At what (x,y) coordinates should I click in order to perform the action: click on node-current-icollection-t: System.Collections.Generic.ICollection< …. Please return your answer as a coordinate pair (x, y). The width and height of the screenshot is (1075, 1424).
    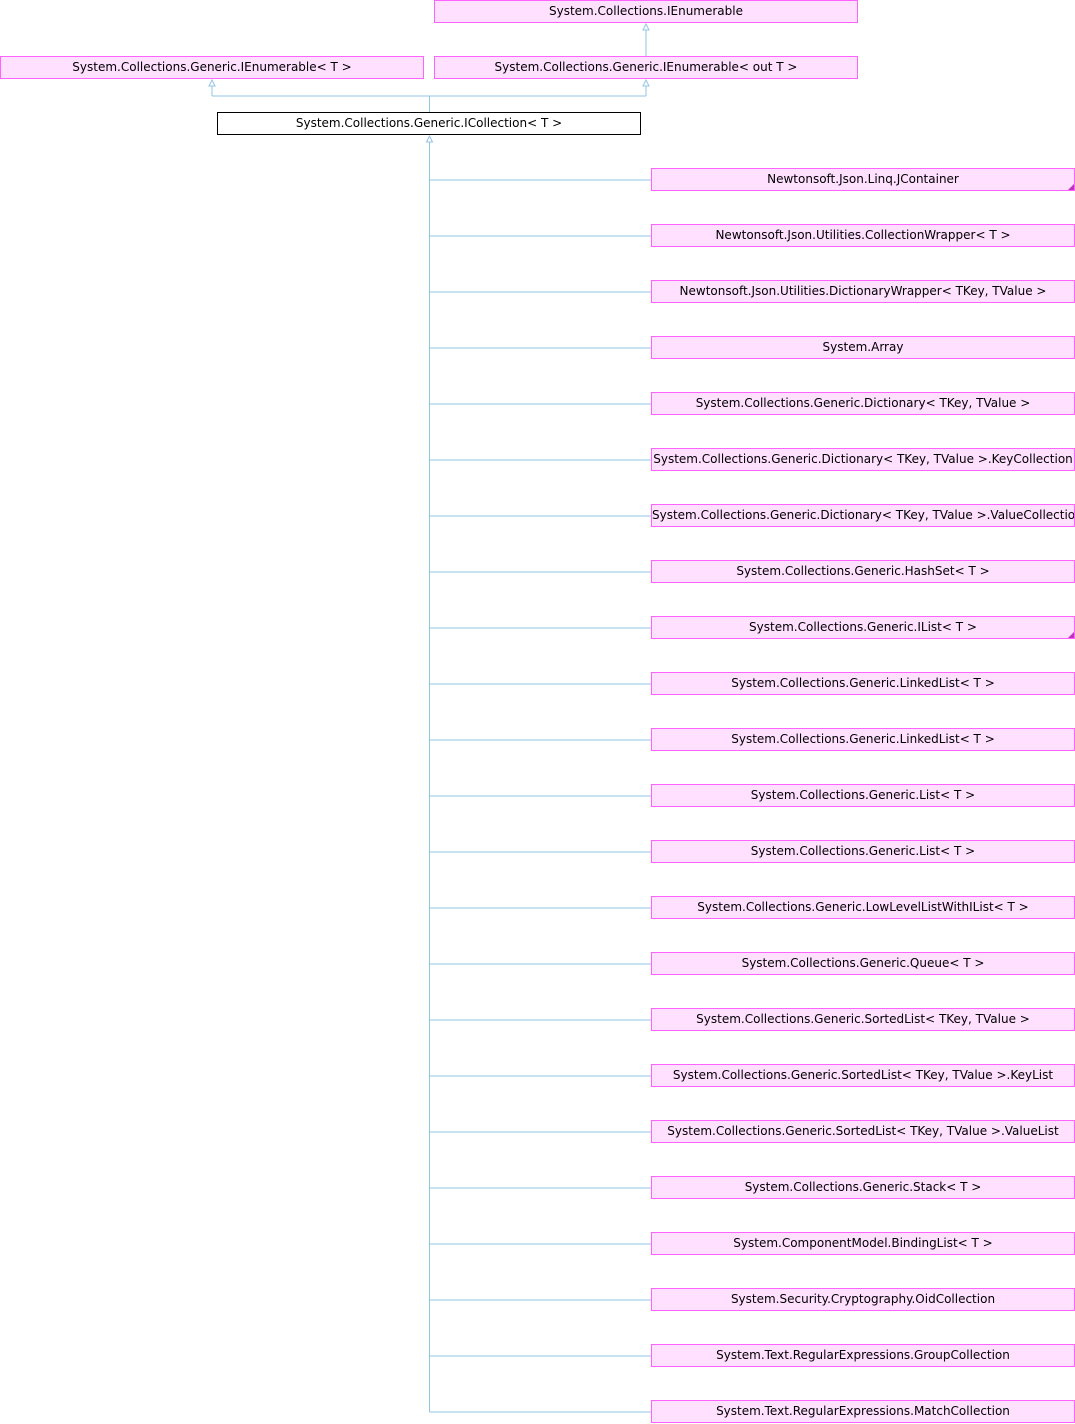
    Looking at the image, I should click on (429, 123).